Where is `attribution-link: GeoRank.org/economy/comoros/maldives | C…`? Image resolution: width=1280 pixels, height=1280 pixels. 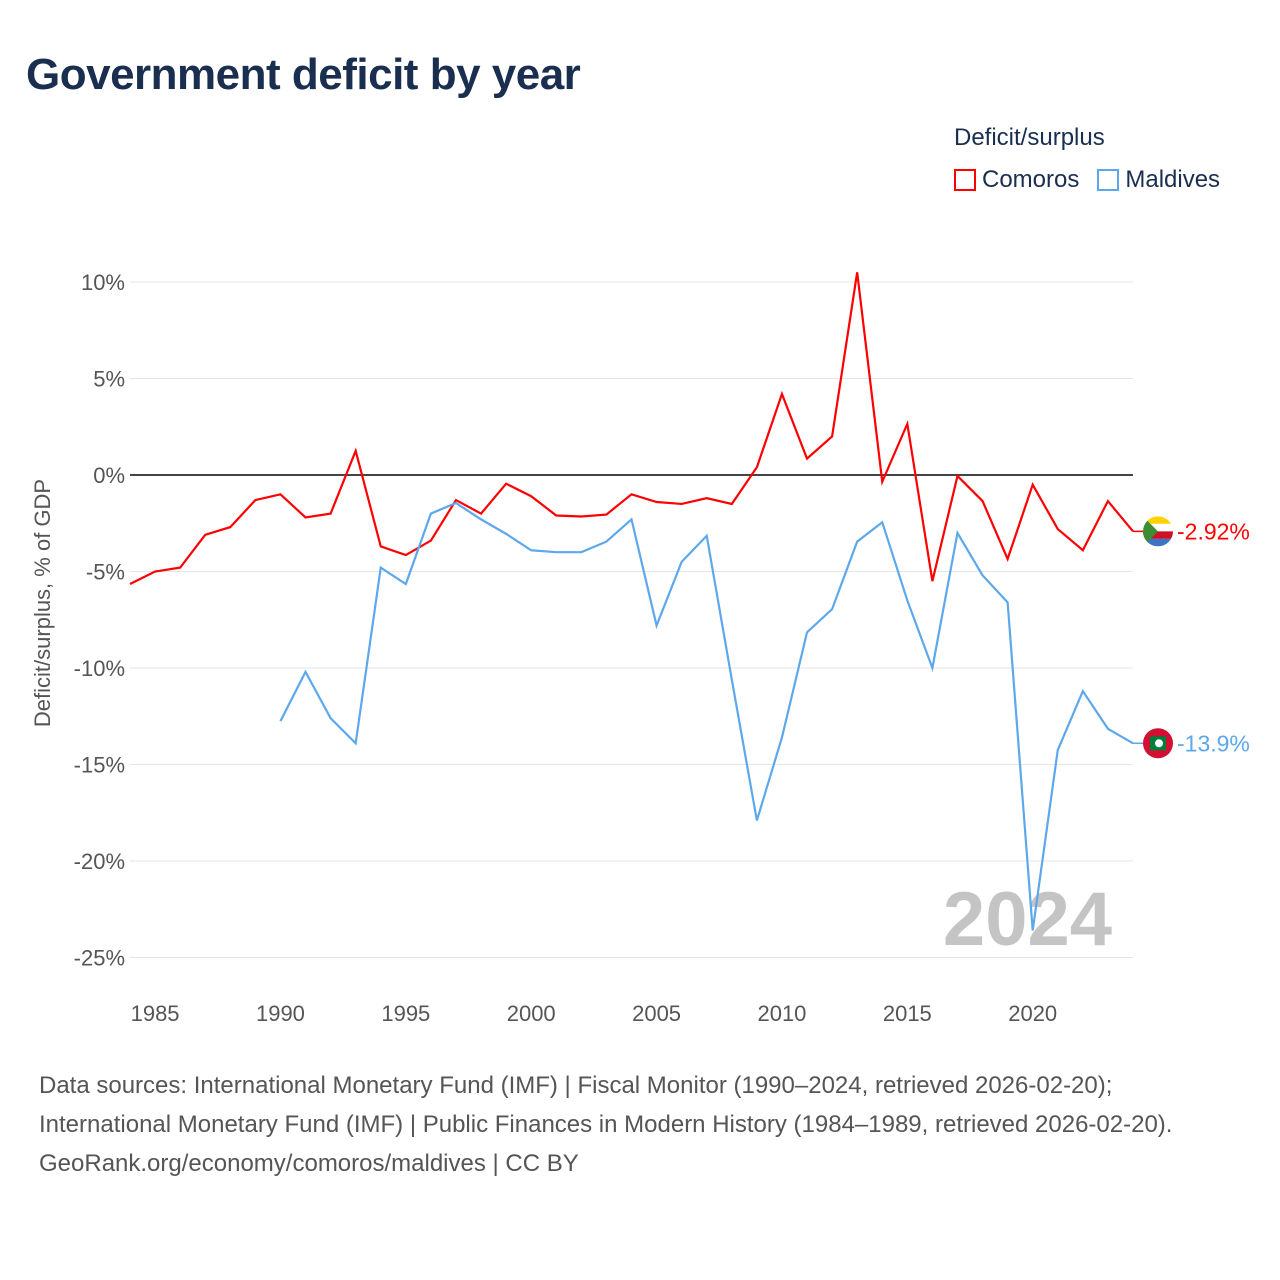 attribution-link: GeoRank.org/economy/comoros/maldives | C… is located at coordinates (309, 1163).